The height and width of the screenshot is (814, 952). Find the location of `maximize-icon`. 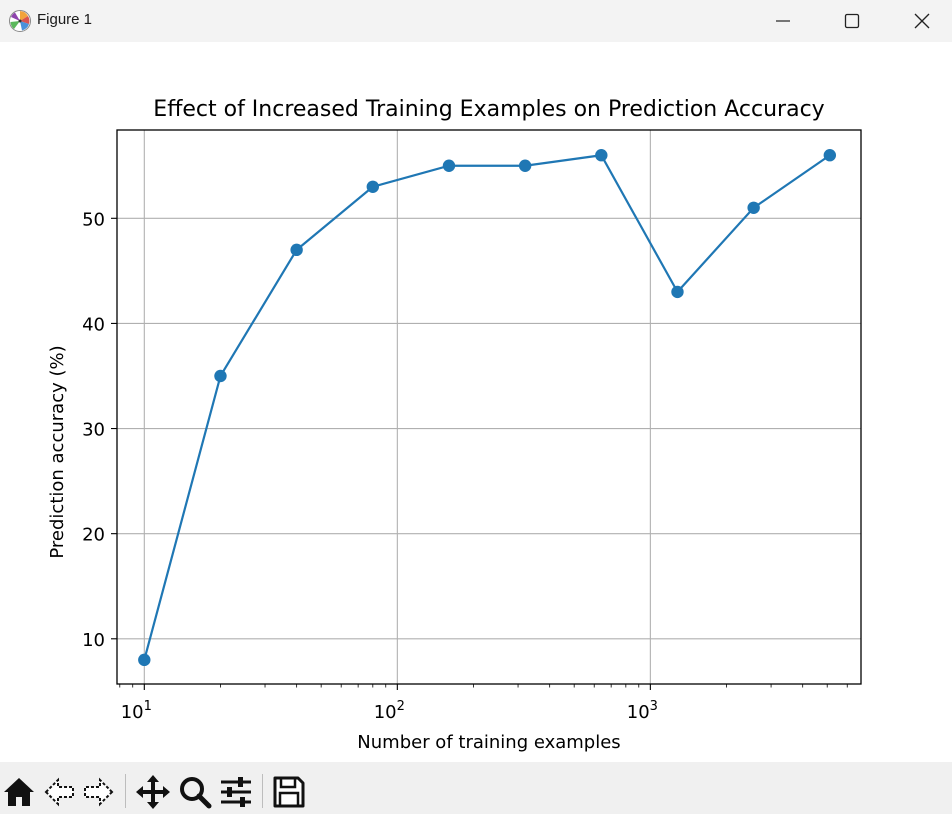

maximize-icon is located at coordinates (852, 21).